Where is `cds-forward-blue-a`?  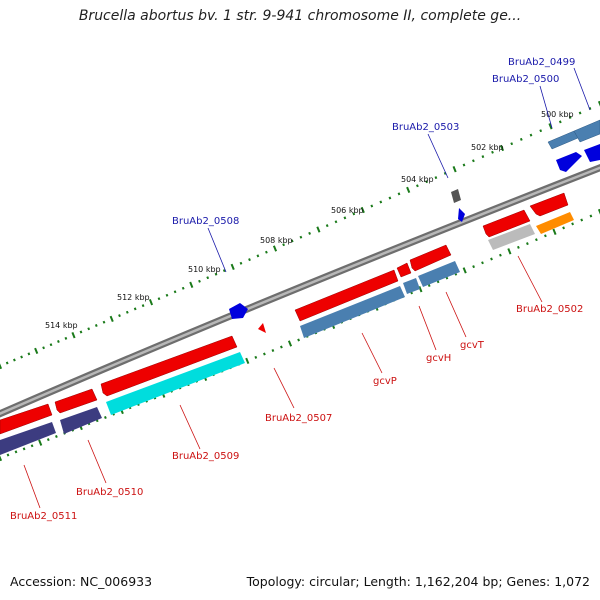 cds-forward-blue-a is located at coordinates (569, 162).